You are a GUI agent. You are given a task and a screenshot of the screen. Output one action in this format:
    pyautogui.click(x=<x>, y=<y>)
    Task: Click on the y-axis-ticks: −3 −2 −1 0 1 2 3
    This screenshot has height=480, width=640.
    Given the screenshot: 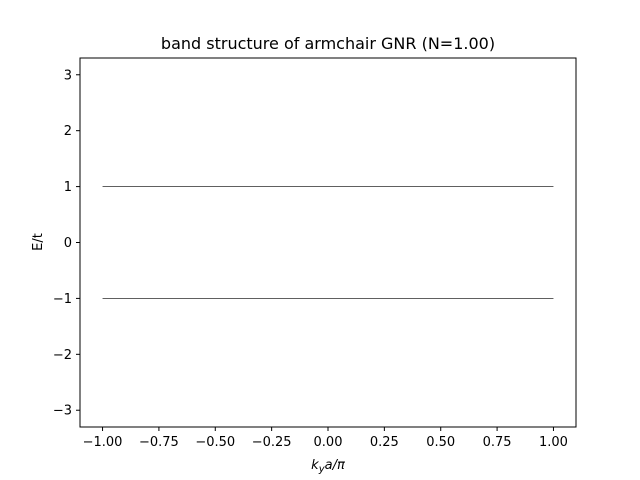 What is the action you would take?
    pyautogui.click(x=66, y=243)
    